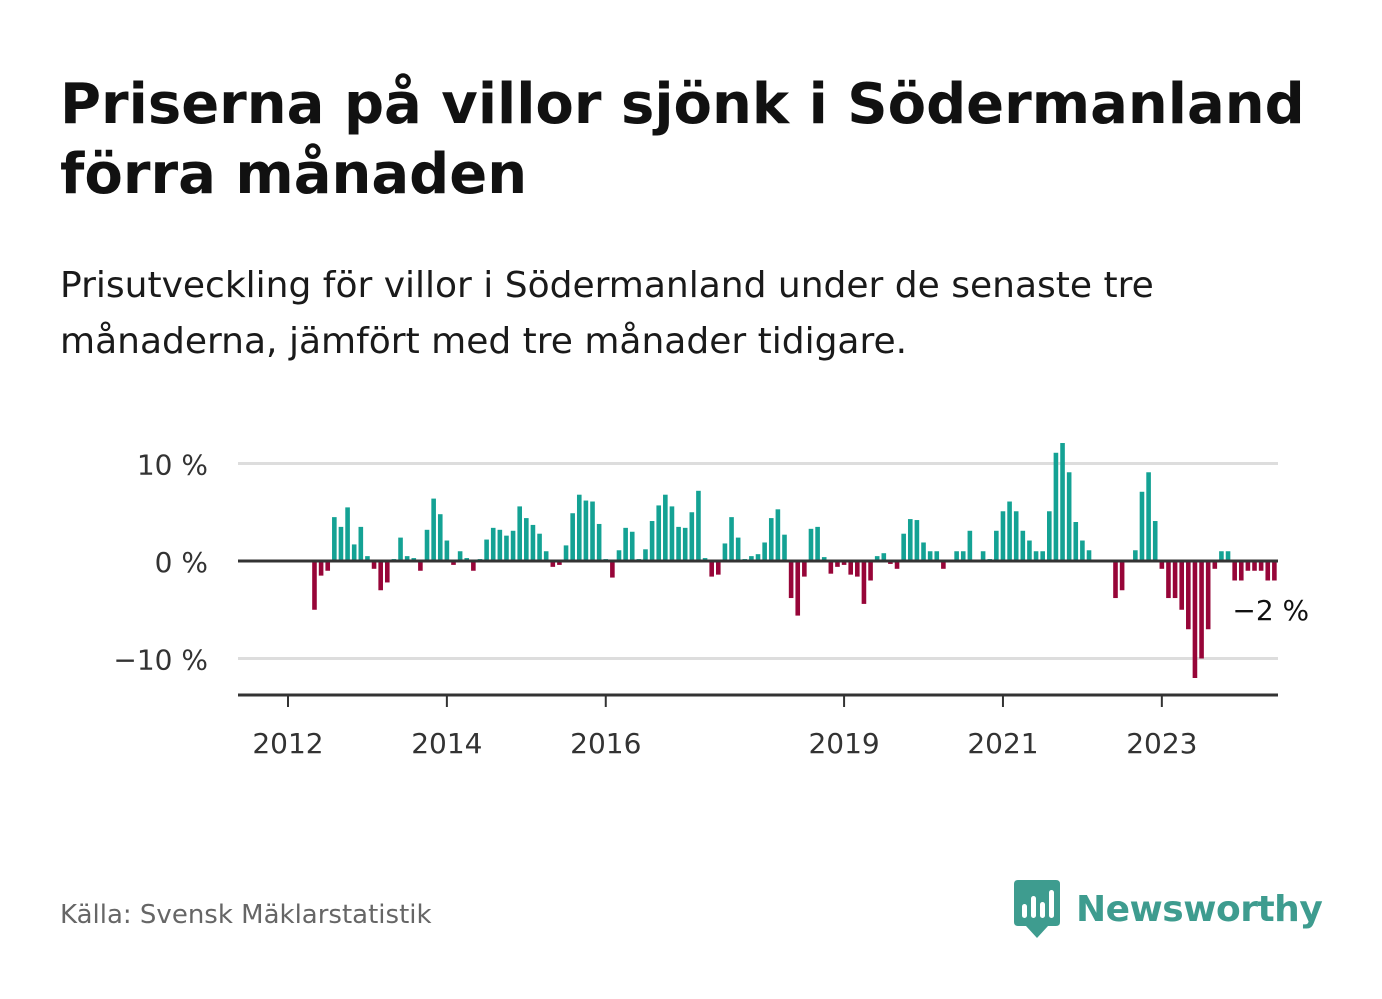  I want to click on x-tick-label: 2014, so click(446, 743).